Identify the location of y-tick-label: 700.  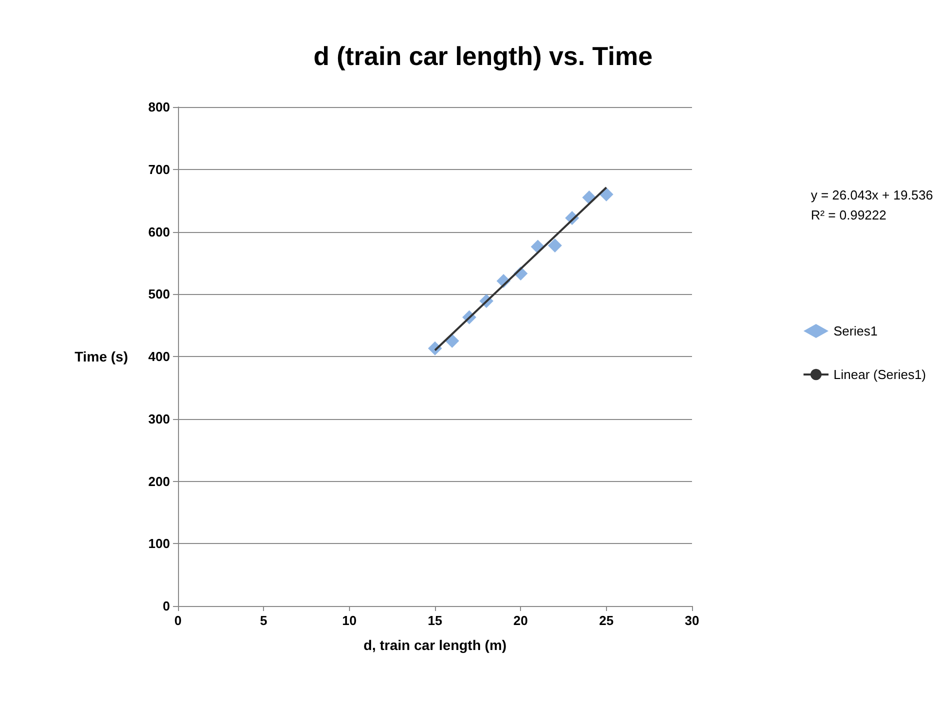
(159, 169).